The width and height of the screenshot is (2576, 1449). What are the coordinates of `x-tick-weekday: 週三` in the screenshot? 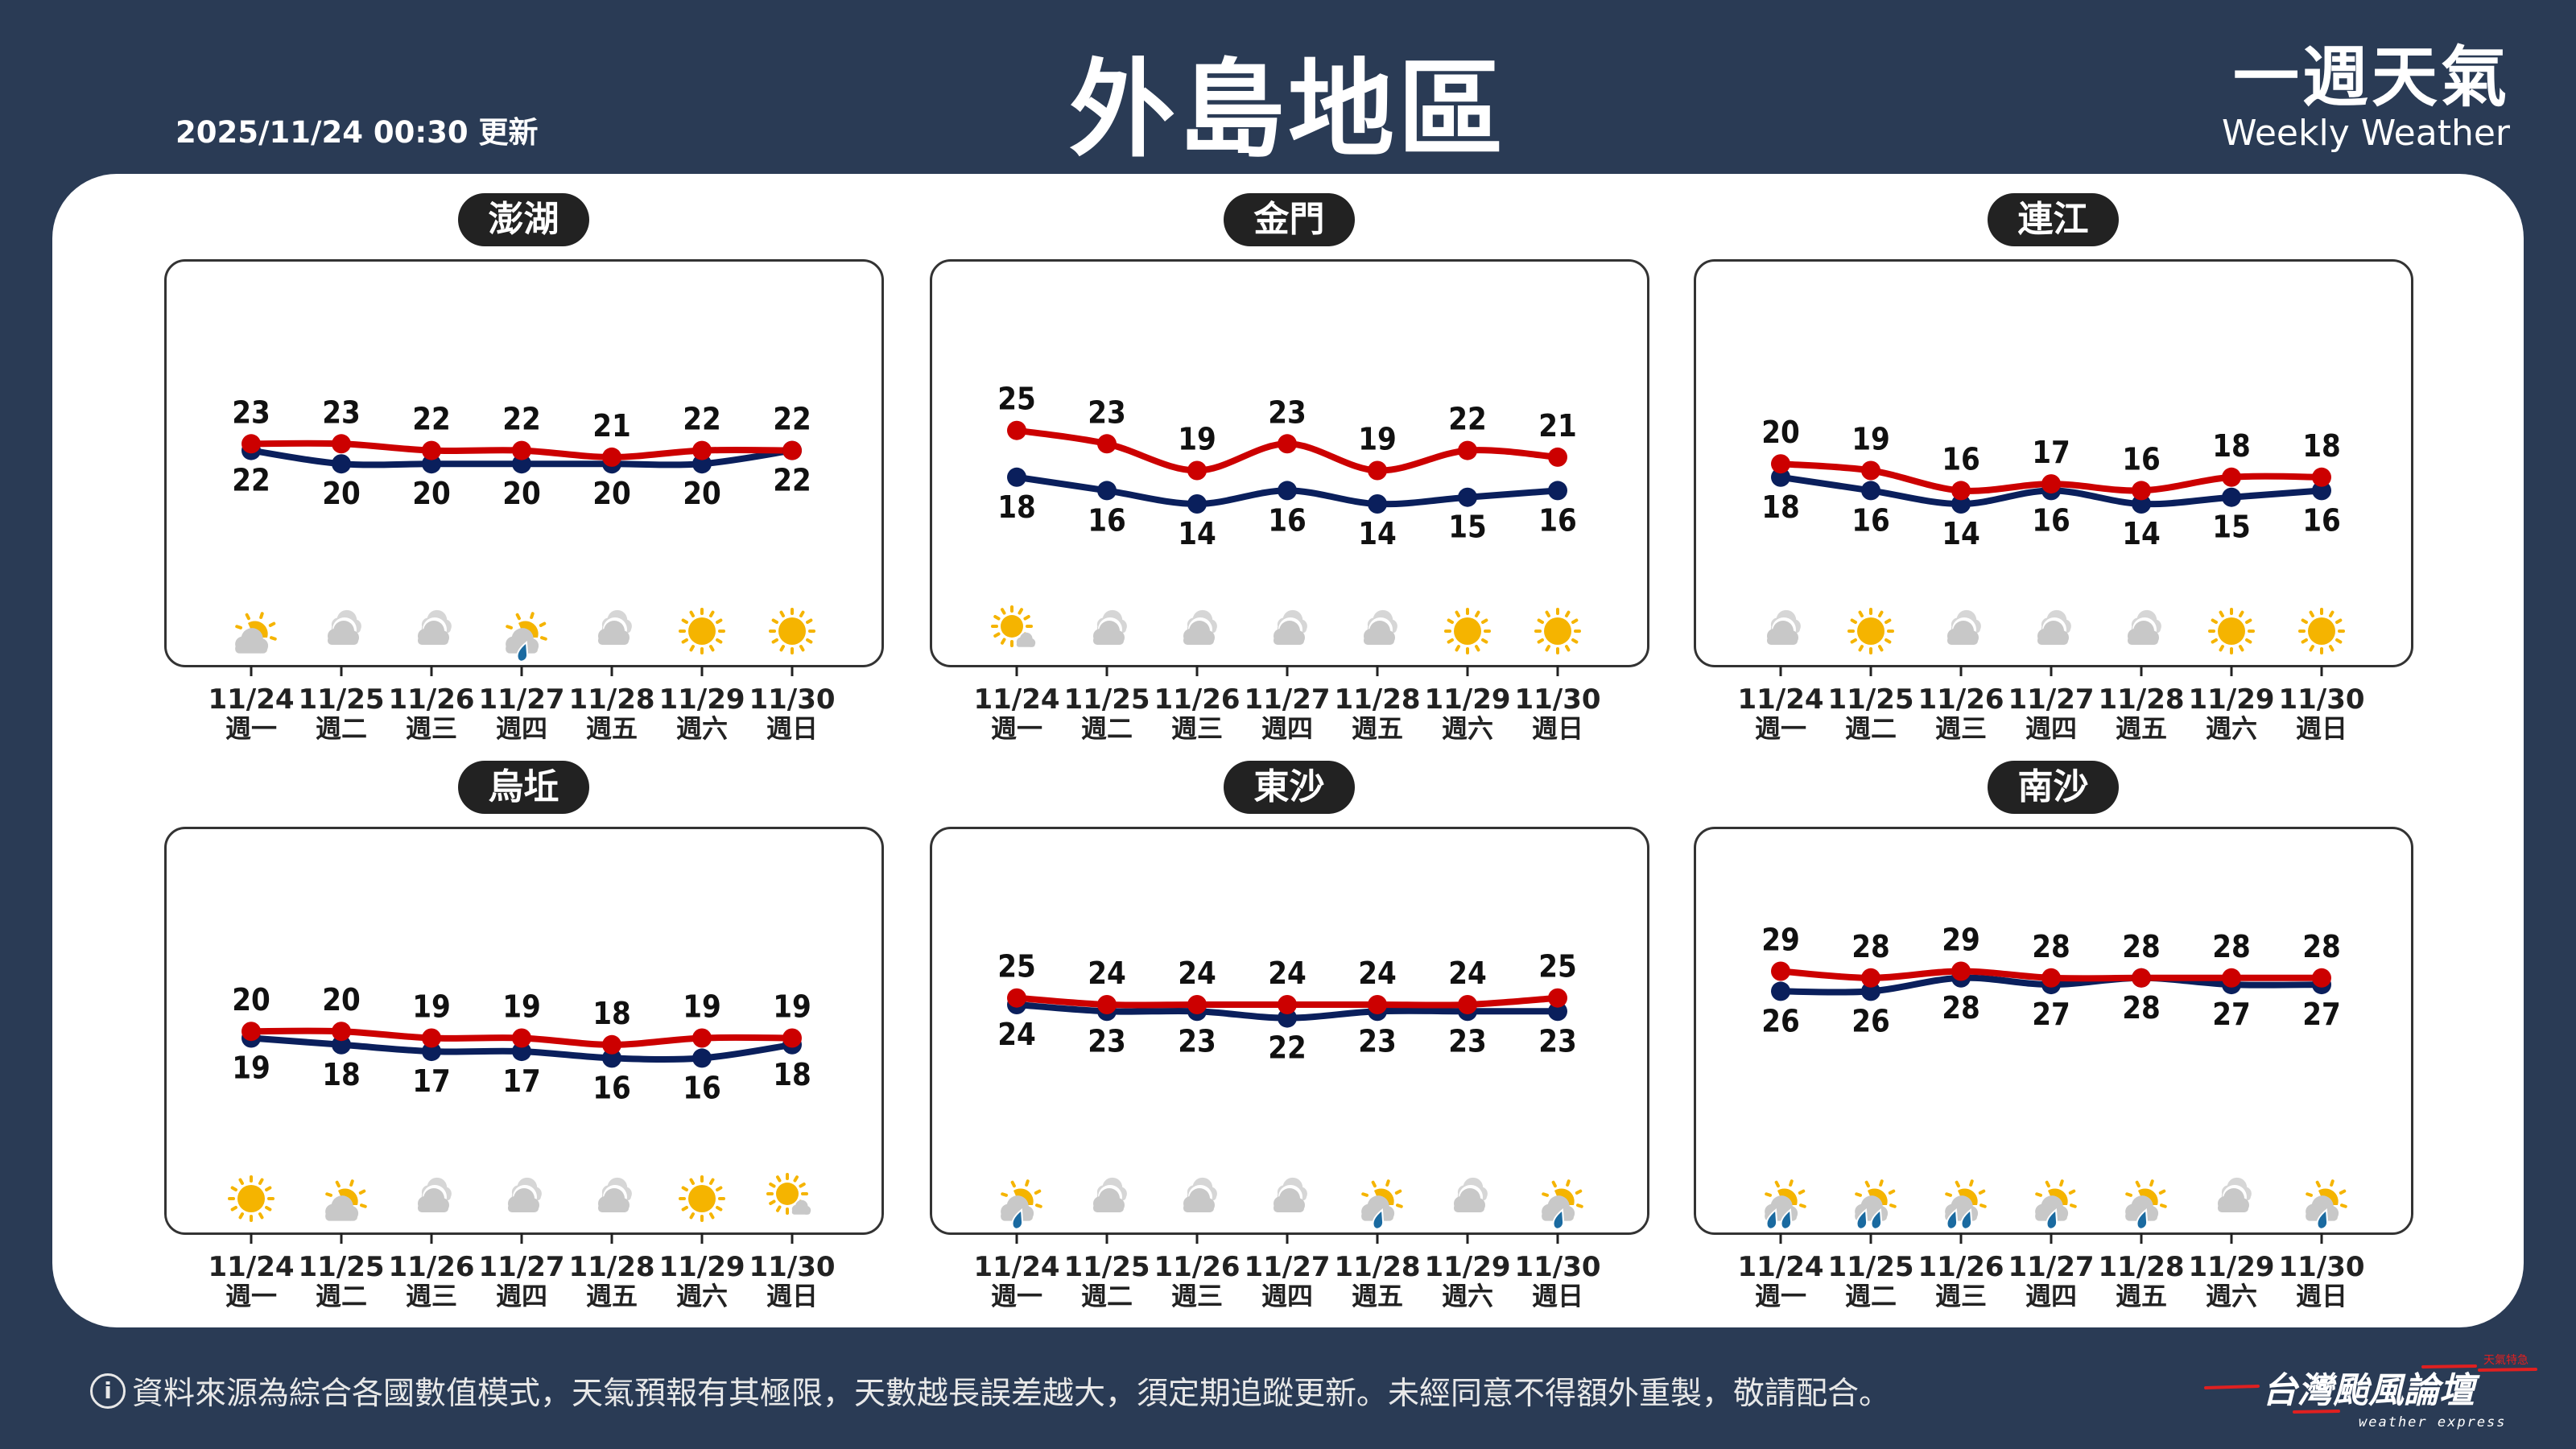 It's located at (1197, 1296).